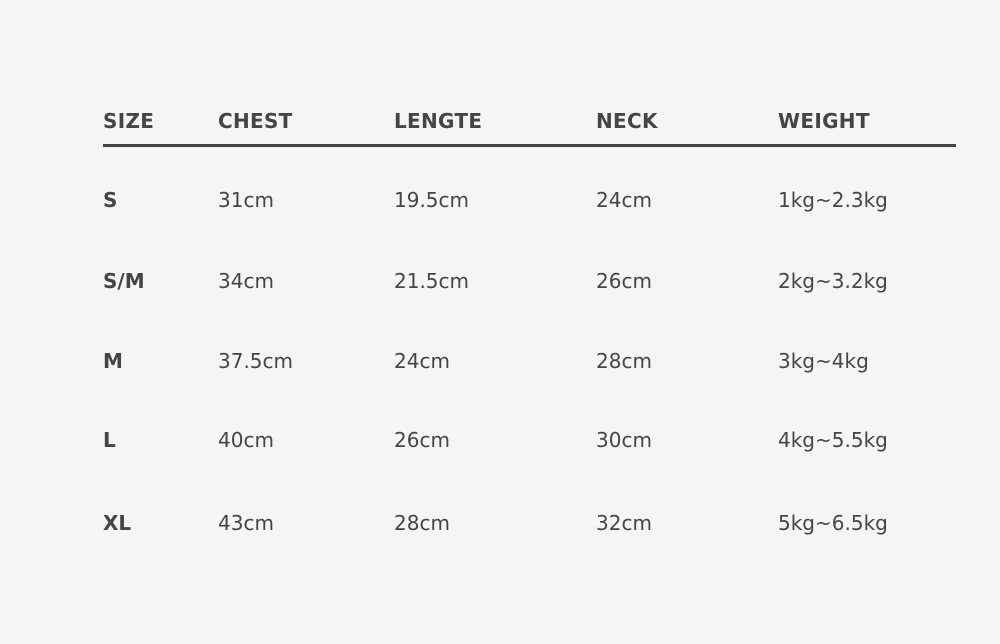 Image resolution: width=1000 pixels, height=644 pixels. I want to click on cell-neck: 28cm, so click(624, 361).